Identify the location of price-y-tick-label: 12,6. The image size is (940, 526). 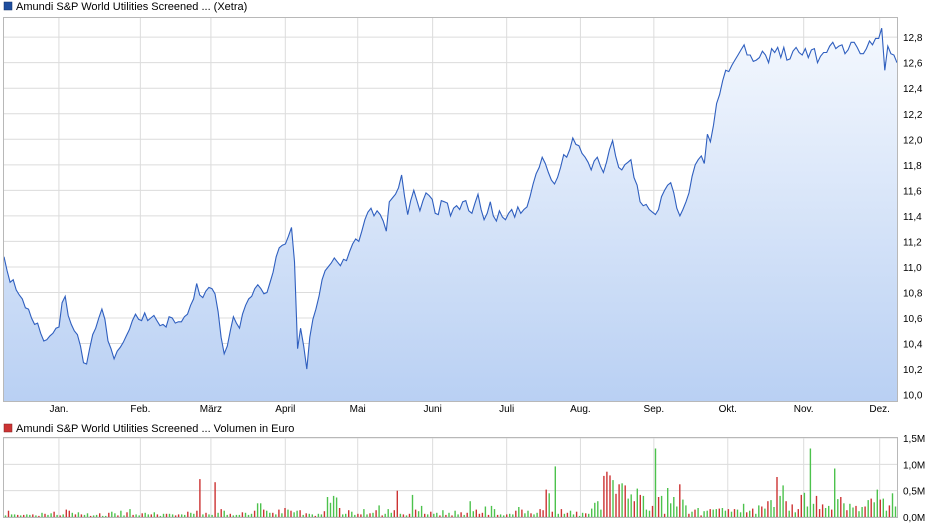
(913, 64).